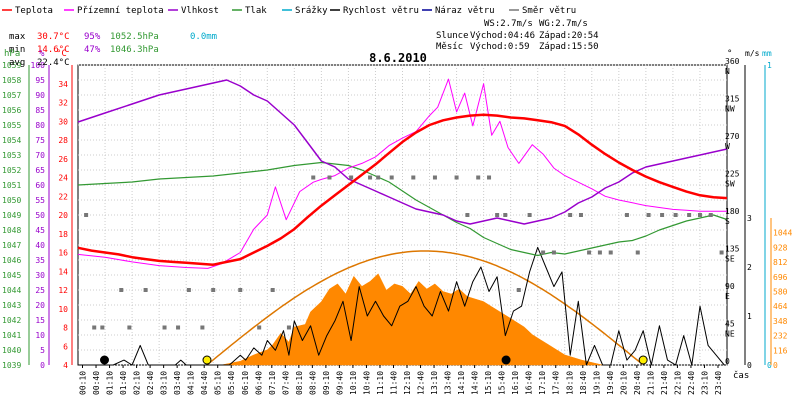  I want to click on x-tick-label: 08:40, so click(312, 383).